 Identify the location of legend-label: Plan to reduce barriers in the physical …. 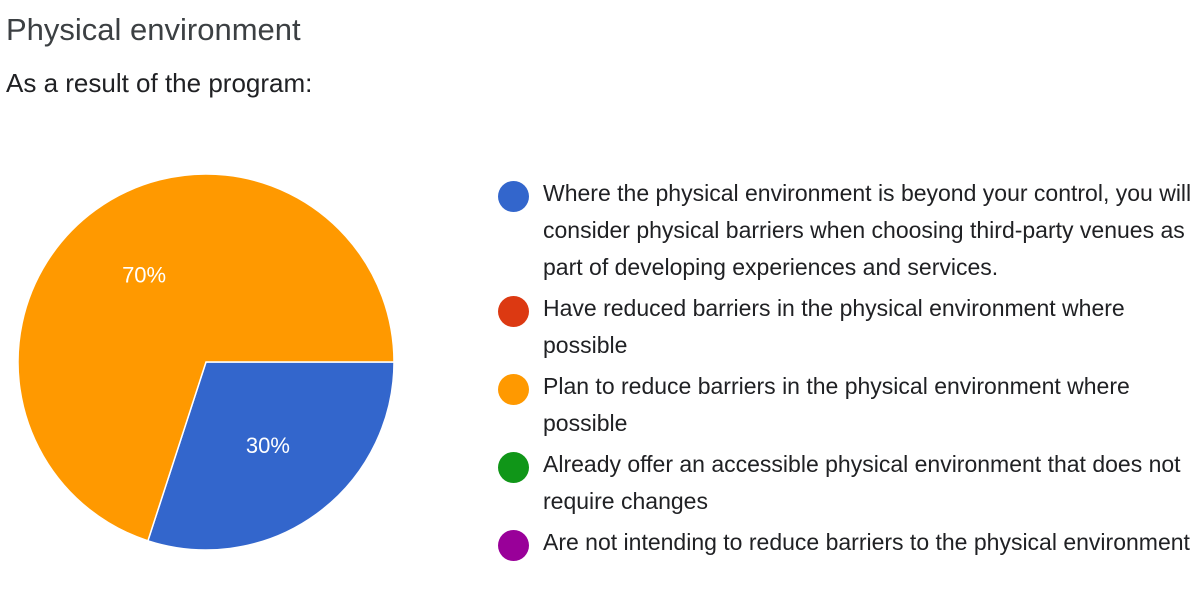
(836, 404).